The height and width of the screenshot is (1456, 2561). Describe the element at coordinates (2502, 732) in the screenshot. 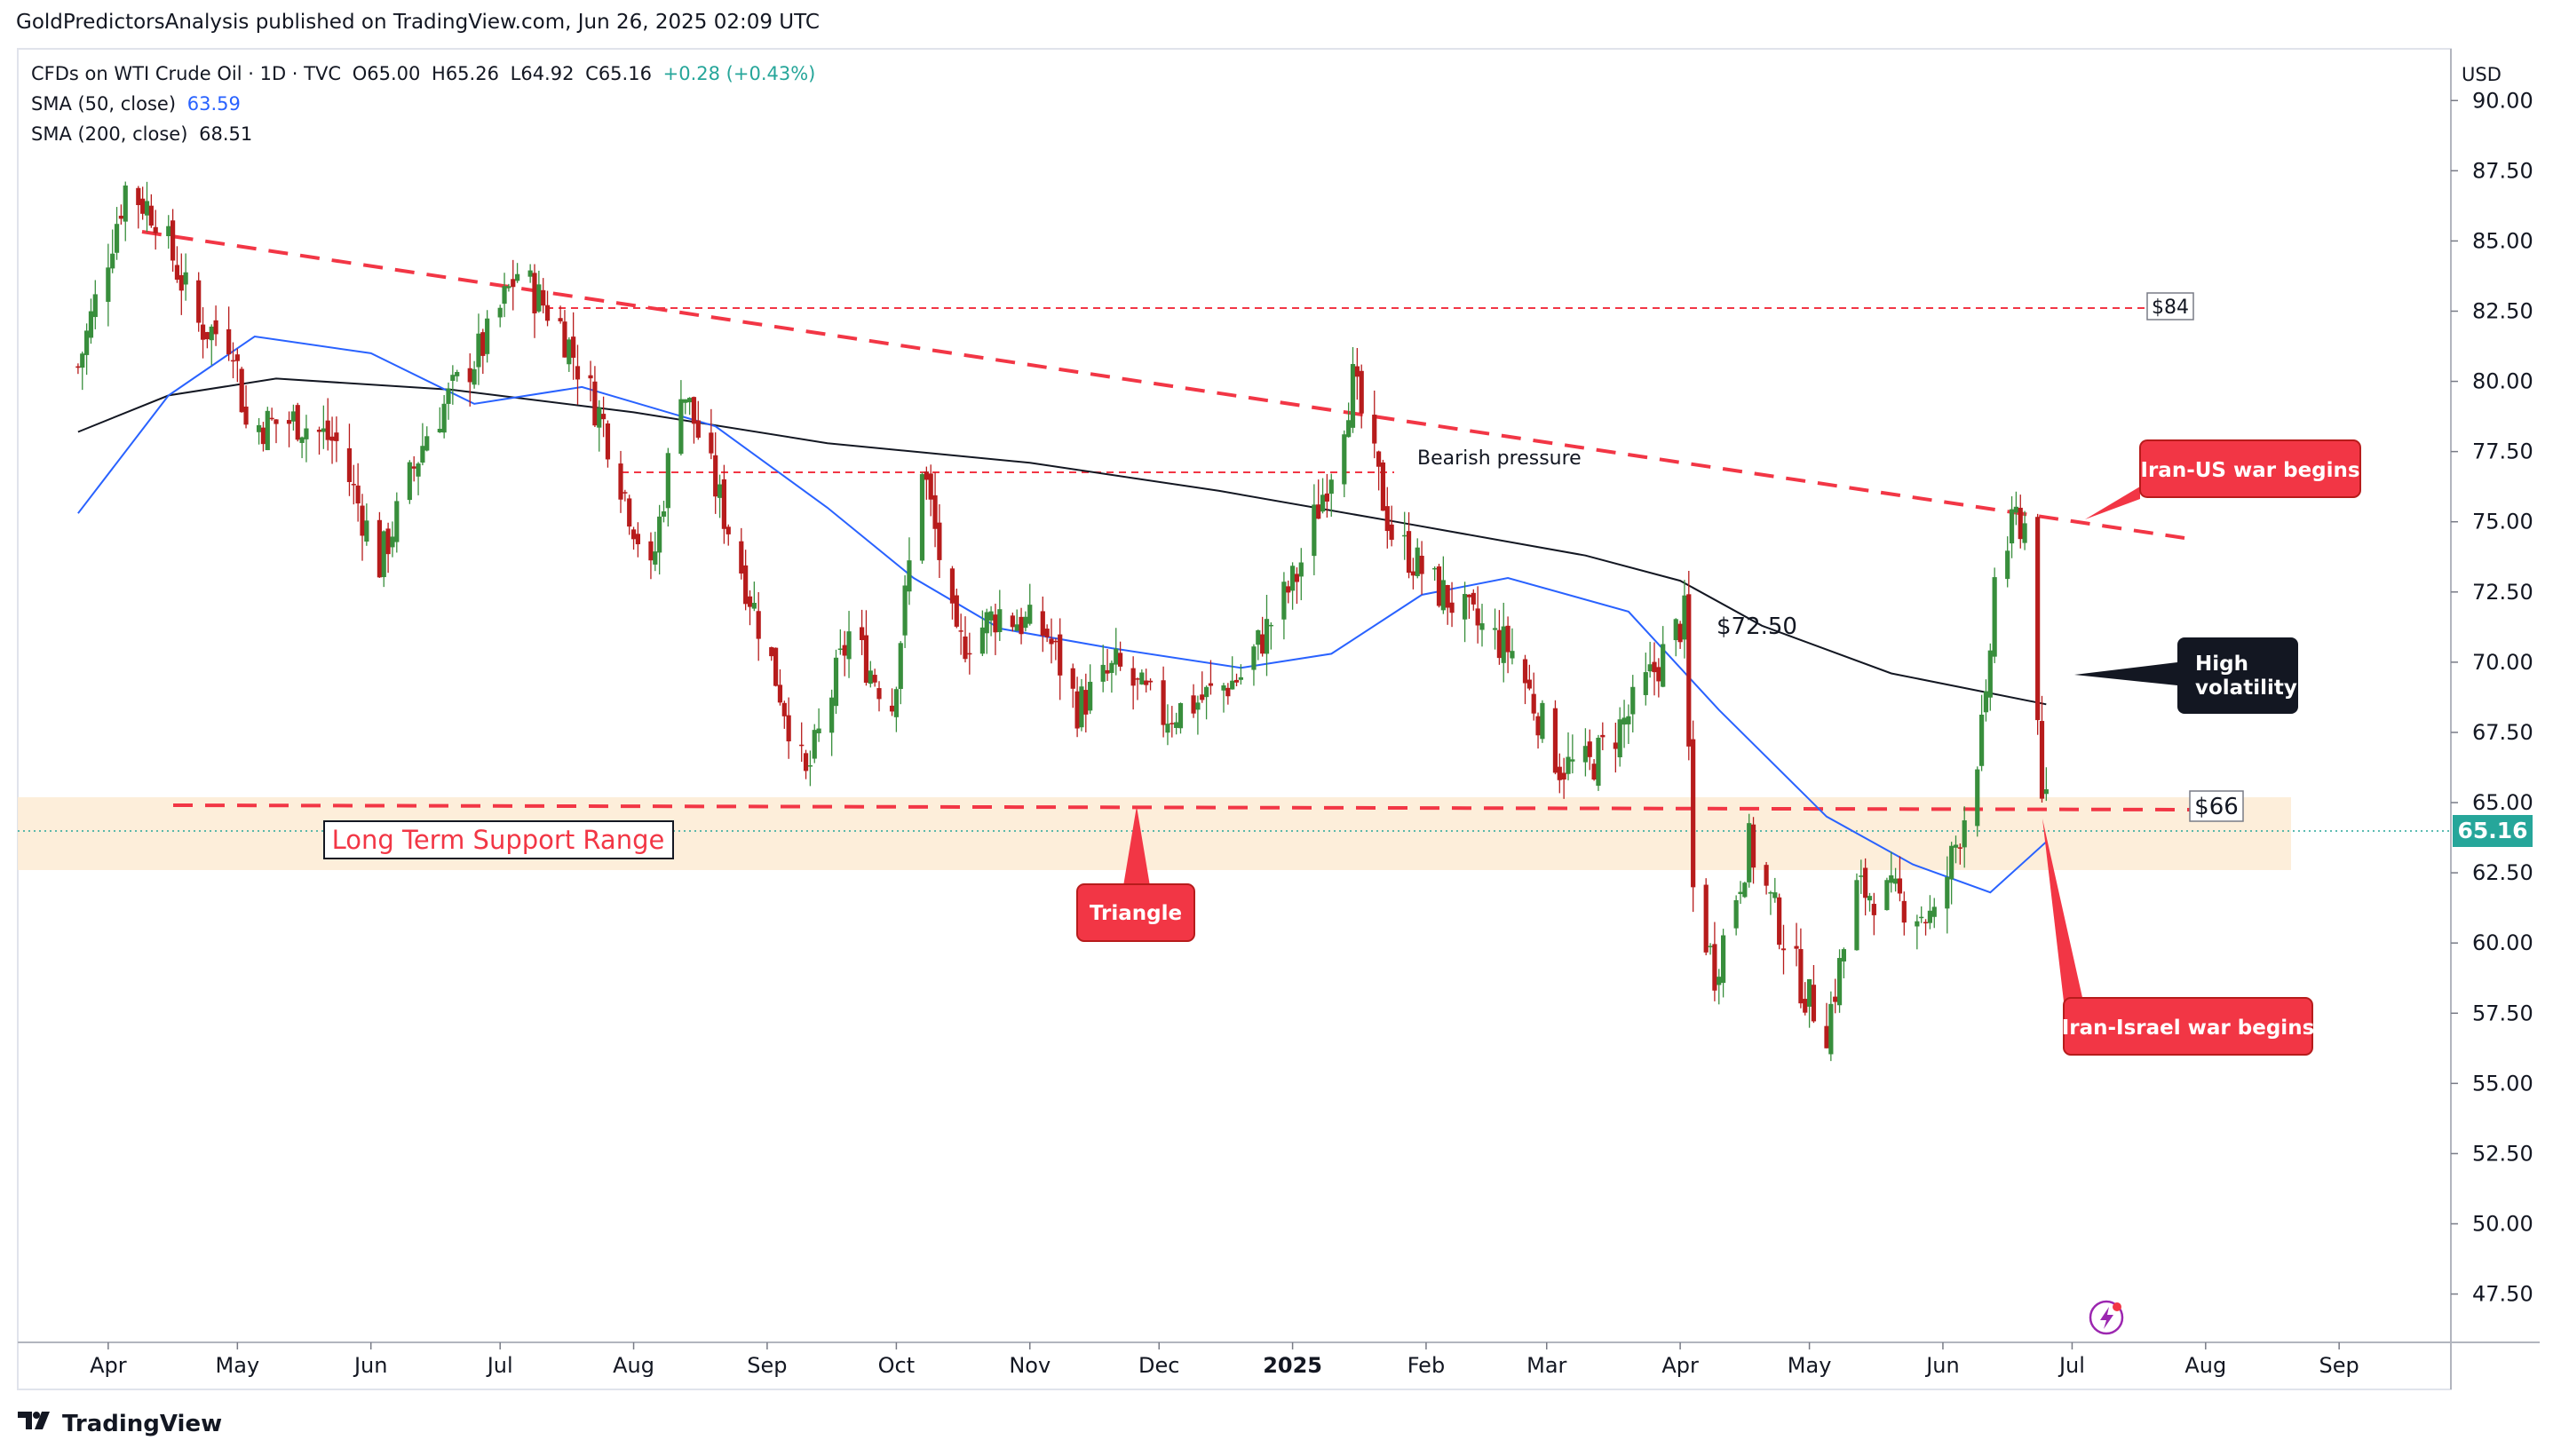

I see `y-tick-label: 67.50` at that location.